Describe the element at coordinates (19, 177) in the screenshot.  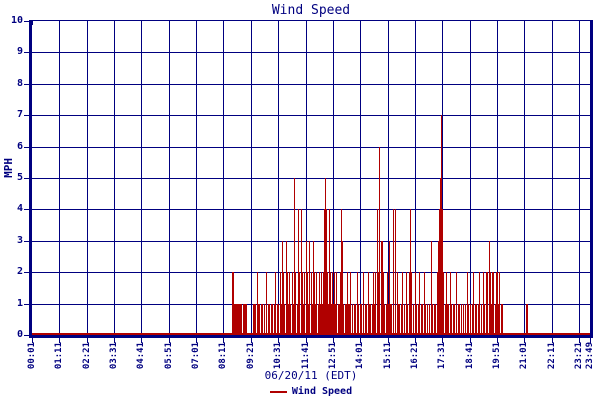
I see `y-tick-label: 5` at that location.